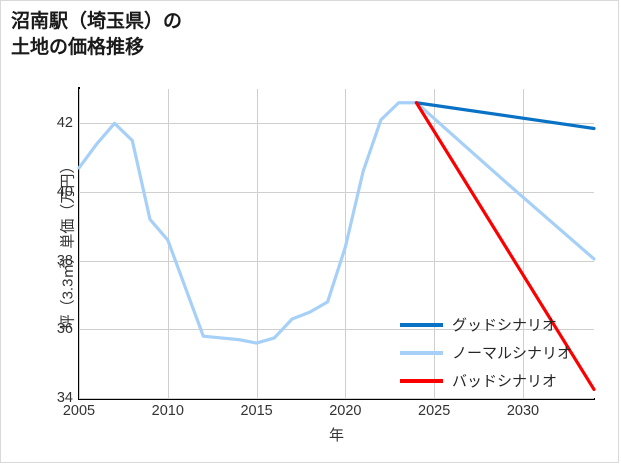  Describe the element at coordinates (97, 35) in the screenshot. I see `page-title: 沼南駅（埼玉県）の 土地の価格推移` at that location.